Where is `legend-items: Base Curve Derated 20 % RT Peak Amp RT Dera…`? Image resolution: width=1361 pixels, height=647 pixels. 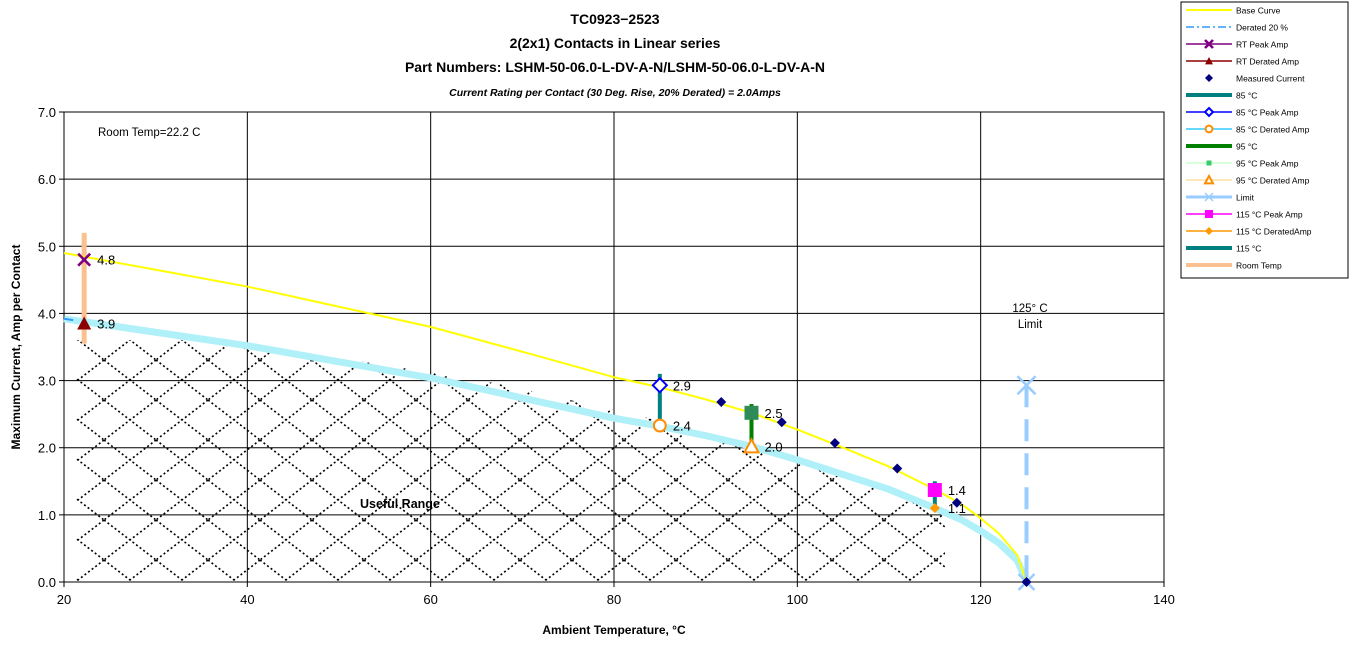
legend-items: Base Curve Derated 20 % RT Peak Amp RT Dera… is located at coordinates (1249, 138).